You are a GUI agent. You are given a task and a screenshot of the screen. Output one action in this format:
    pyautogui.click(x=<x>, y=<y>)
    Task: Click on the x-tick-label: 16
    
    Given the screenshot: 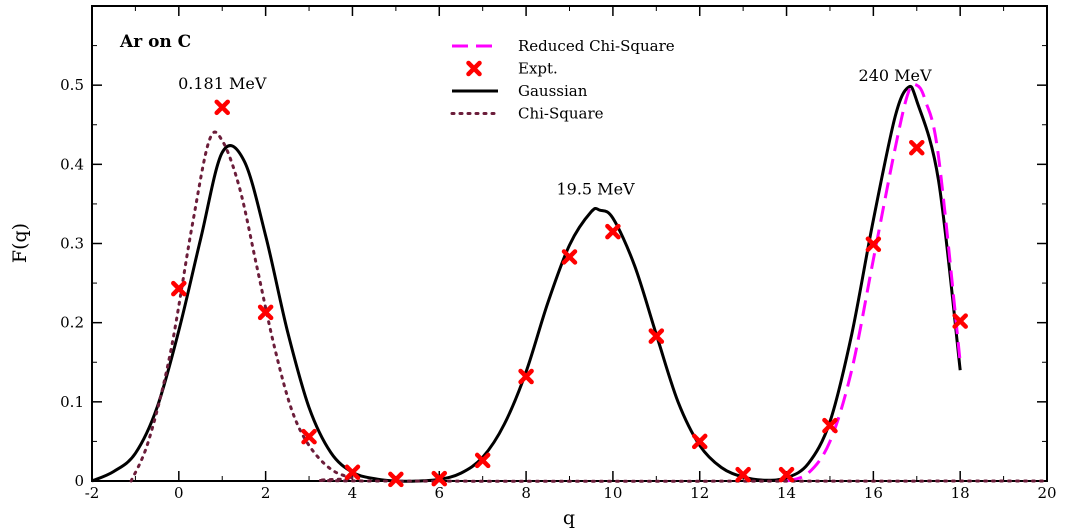 What is the action you would take?
    pyautogui.click(x=873, y=493)
    